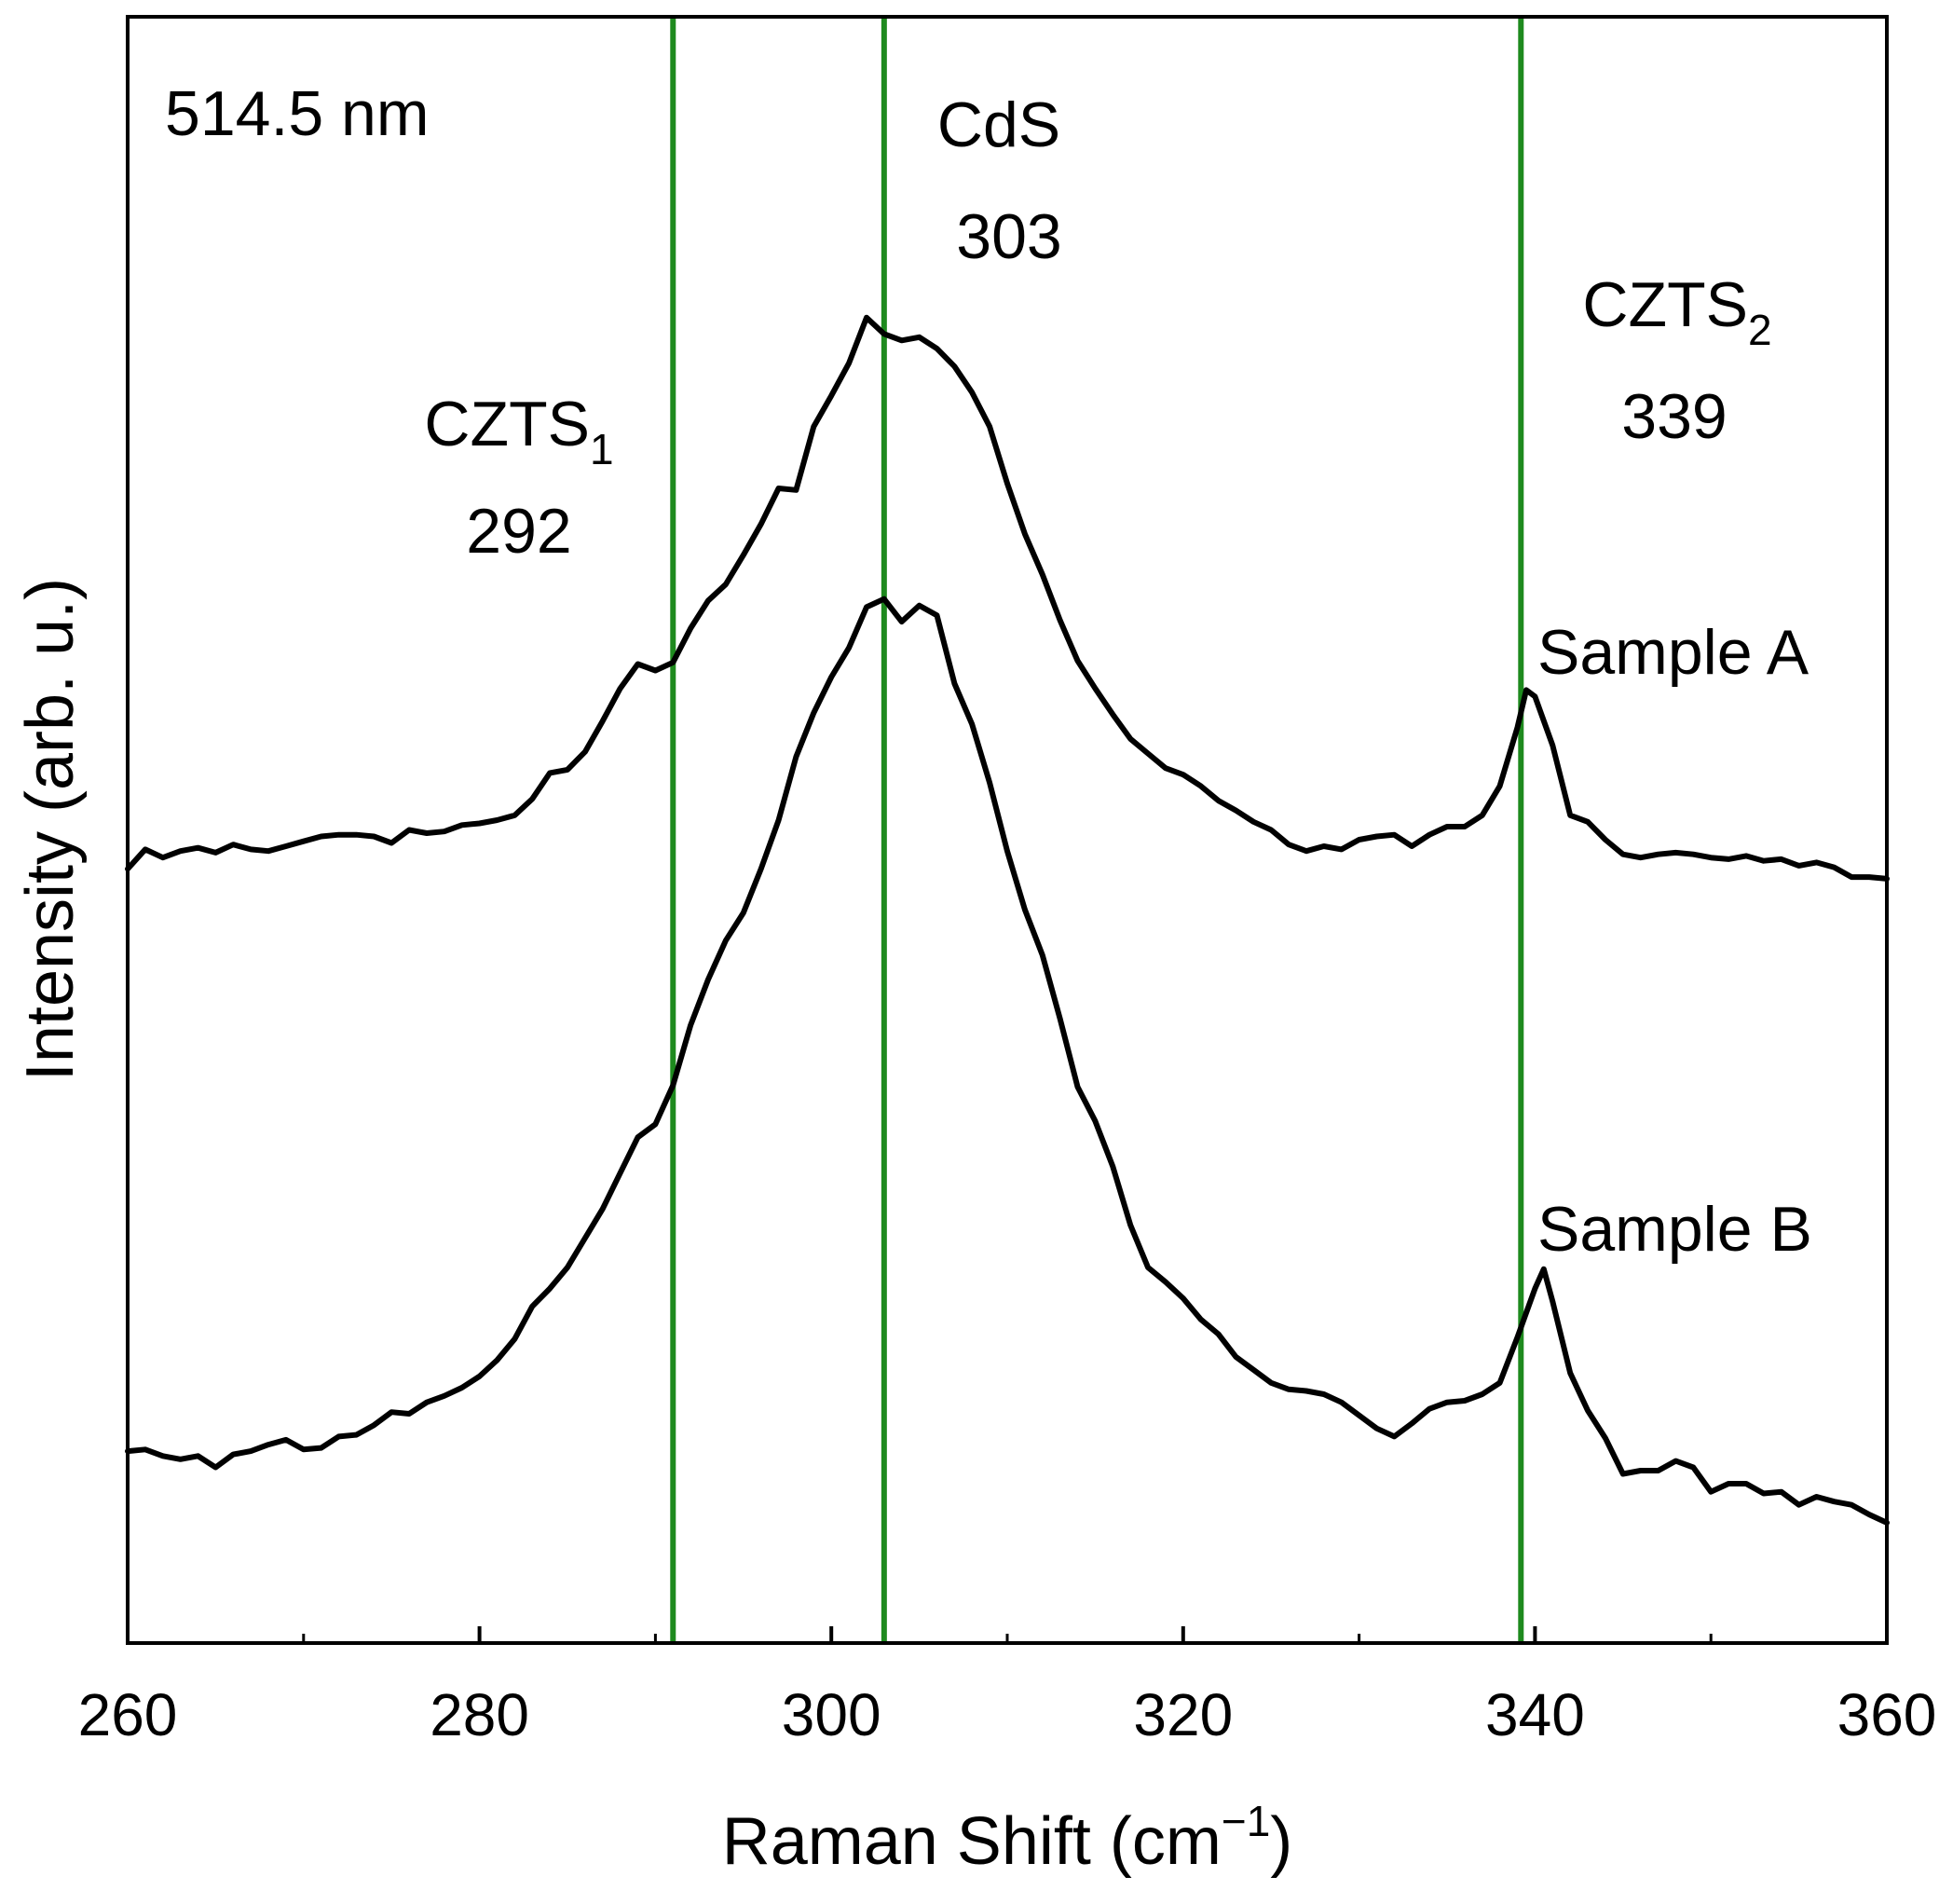  What do you see at coordinates (128, 1714) in the screenshot?
I see `x-tick-label-260: 260` at bounding box center [128, 1714].